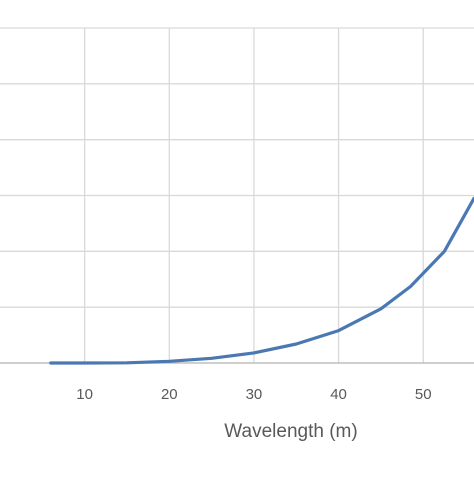  Describe the element at coordinates (290, 431) in the screenshot. I see `x-axis-title: Wavelength (m)` at that location.